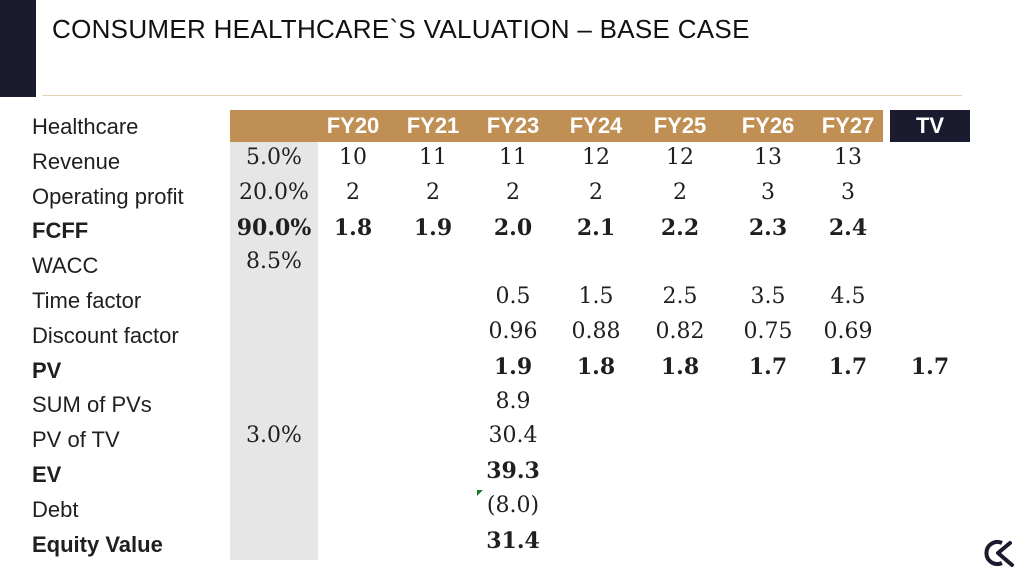 The height and width of the screenshot is (576, 1024). What do you see at coordinates (513, 540) in the screenshot?
I see `table-cell: 31.4` at bounding box center [513, 540].